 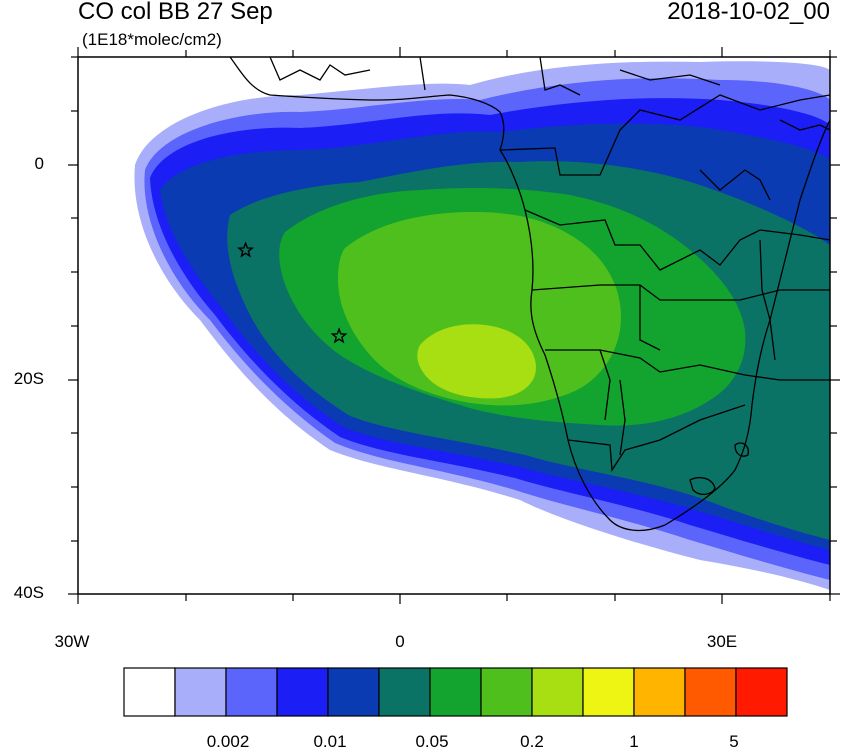 I want to click on y-label-0: 0, so click(x=39, y=163).